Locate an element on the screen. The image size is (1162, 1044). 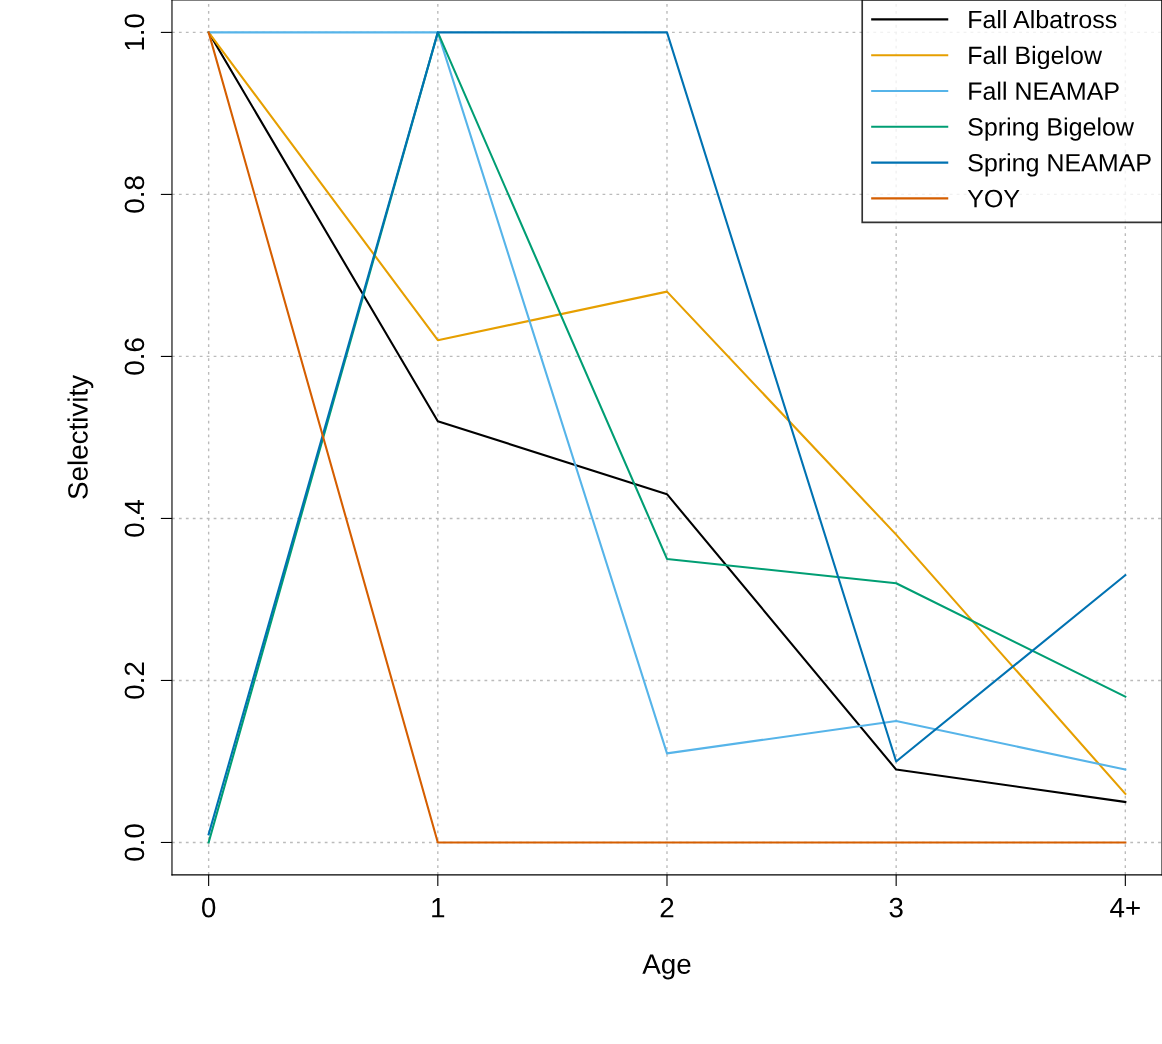
x-axis-title: Age is located at coordinates (666, 967).